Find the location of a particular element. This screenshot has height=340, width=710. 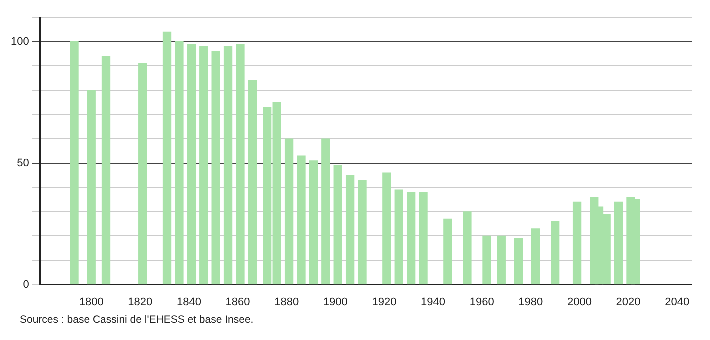

y-tick-label: 50 is located at coordinates (23, 163).